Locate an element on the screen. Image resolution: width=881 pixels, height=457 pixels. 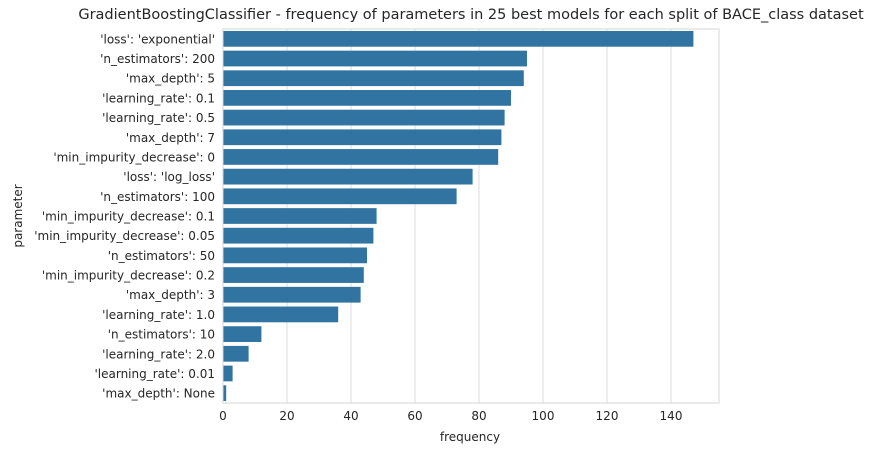
y-tick-label: 'n_estimators': 200 is located at coordinates (157, 59).